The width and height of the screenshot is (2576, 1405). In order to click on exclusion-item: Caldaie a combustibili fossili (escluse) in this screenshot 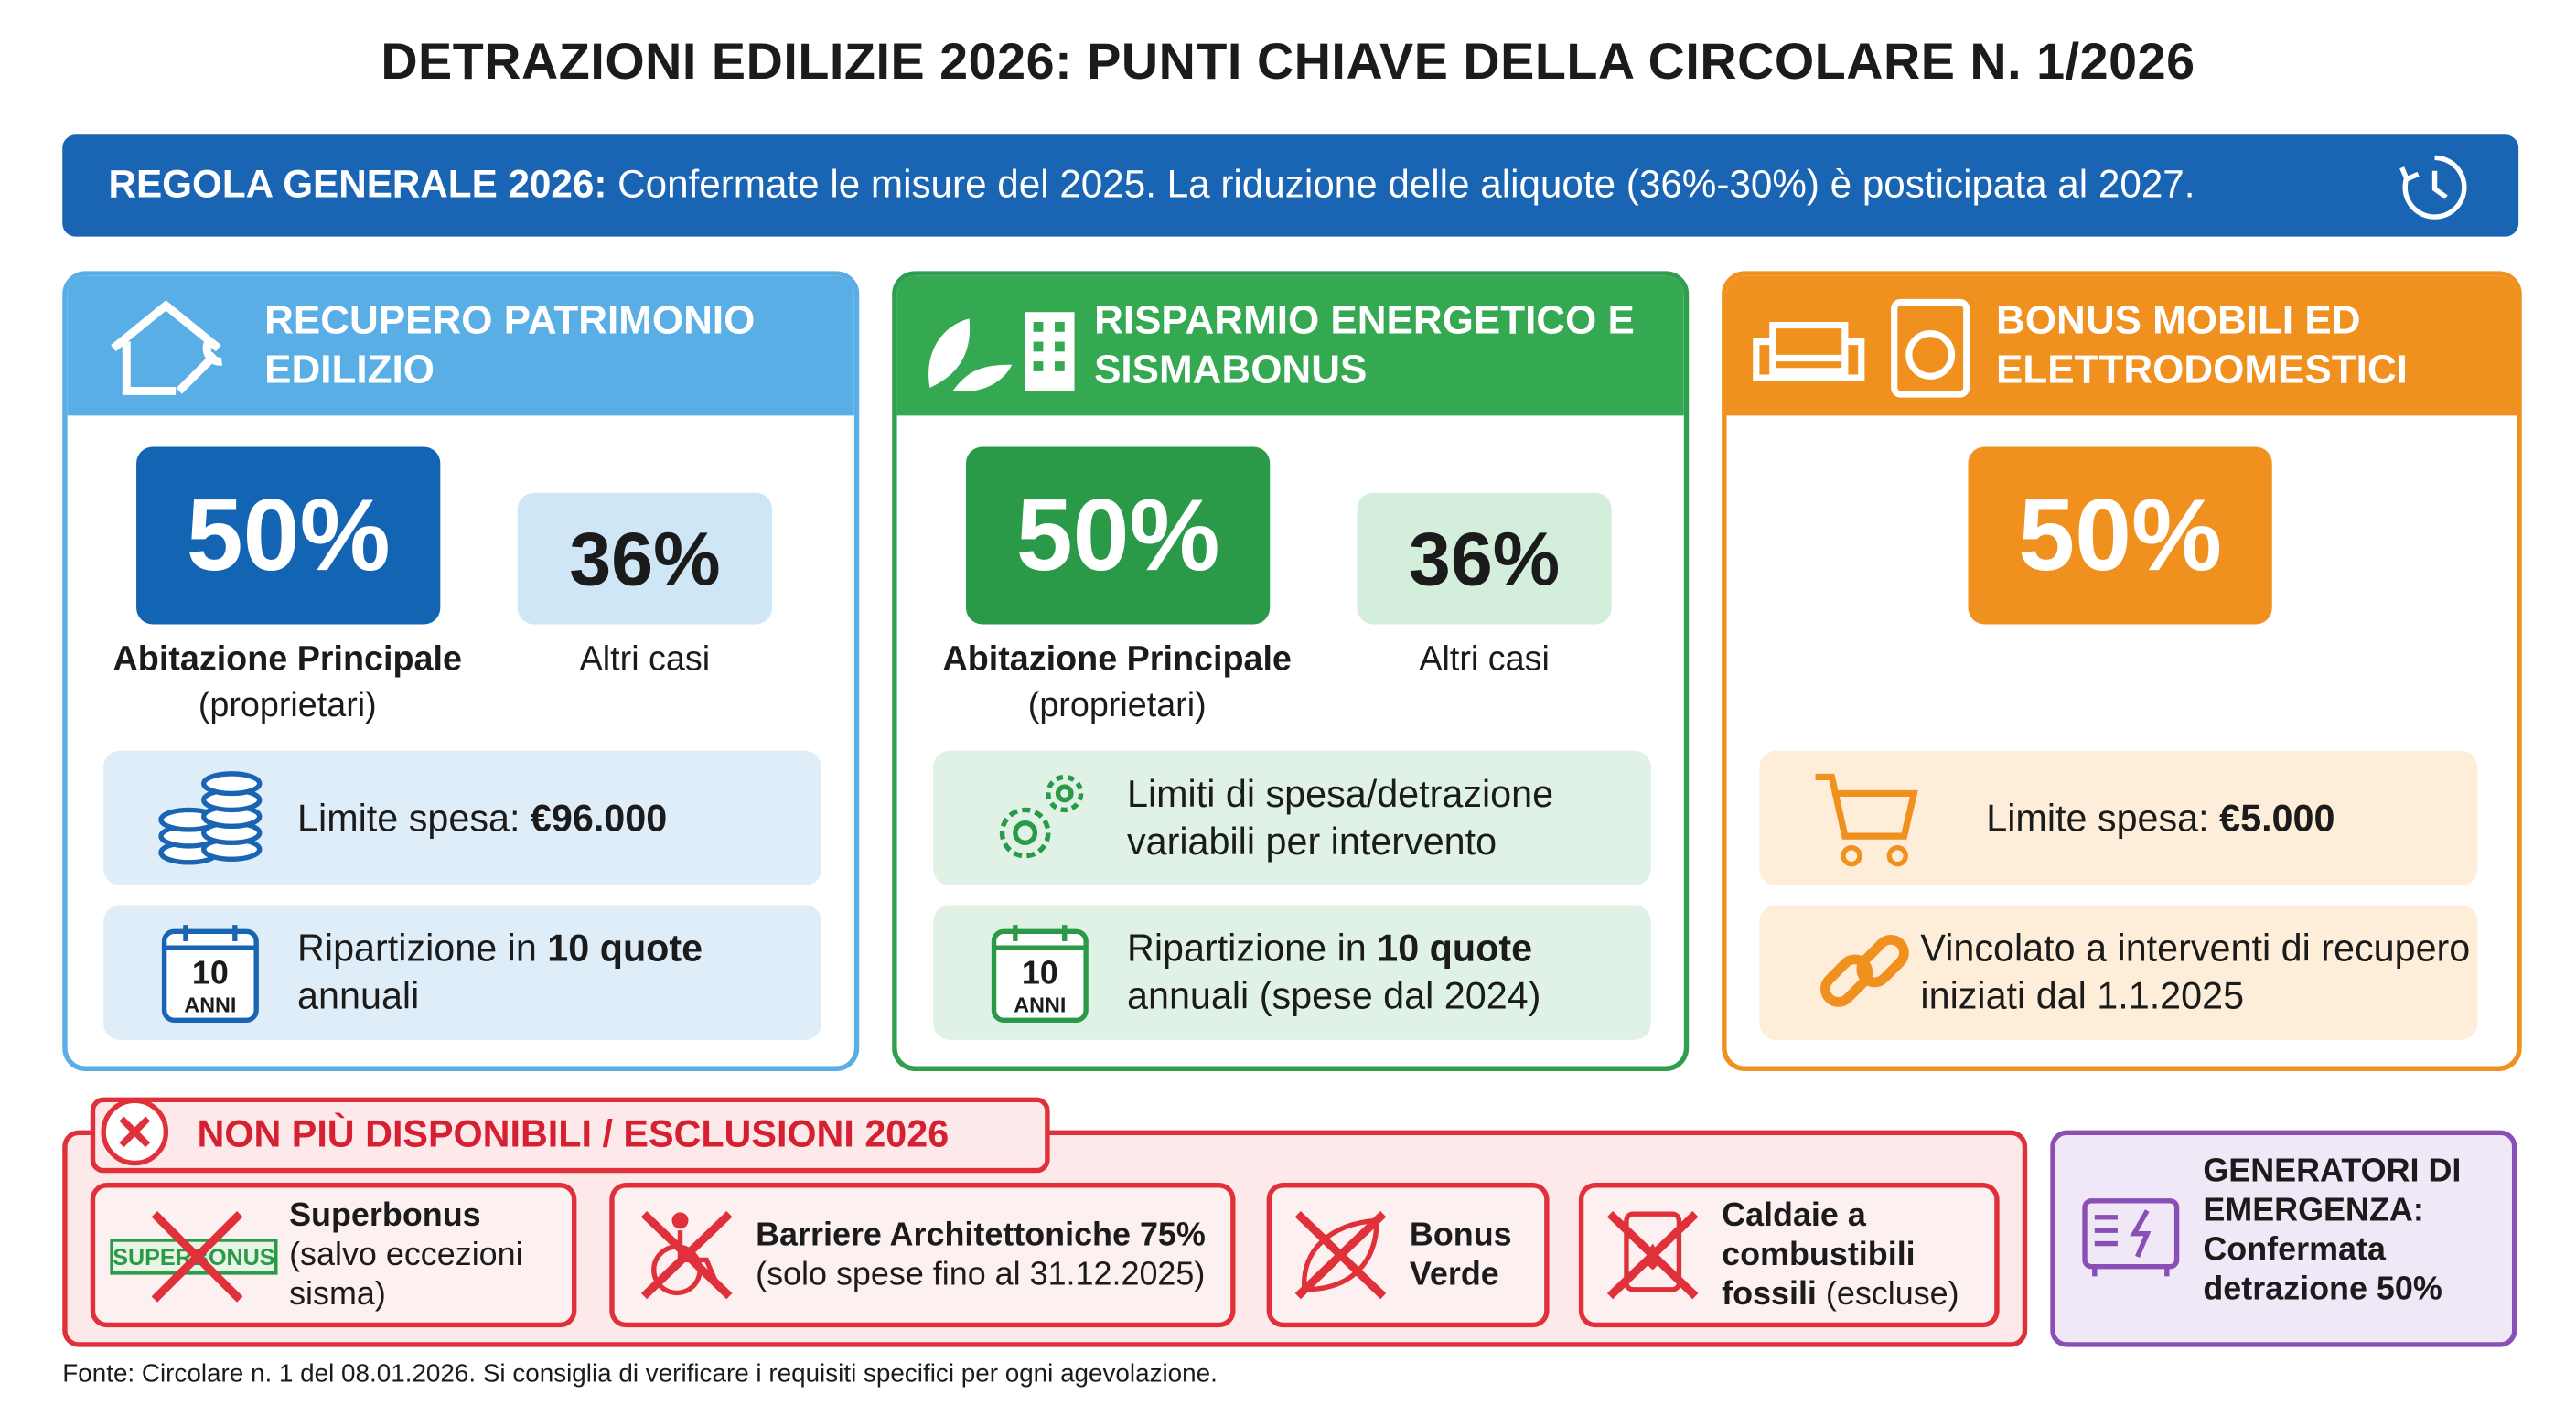, I will do `click(1789, 1255)`.